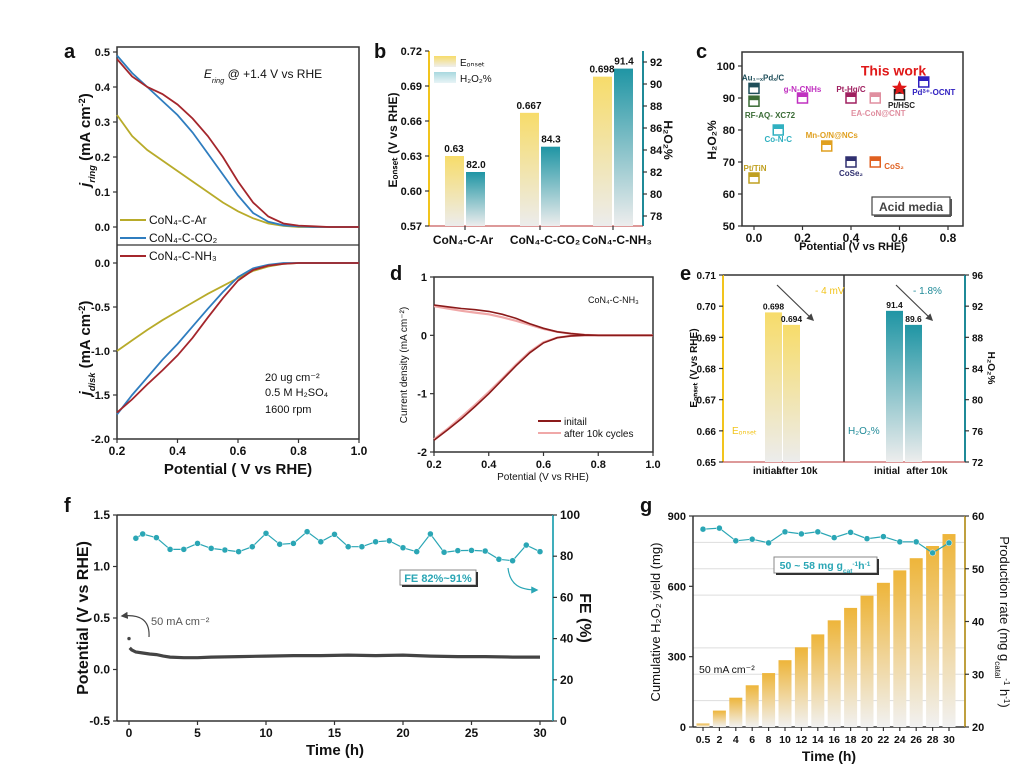  Describe the element at coordinates (774, 306) in the screenshot. I see `bar-value-label: 0.698` at that location.